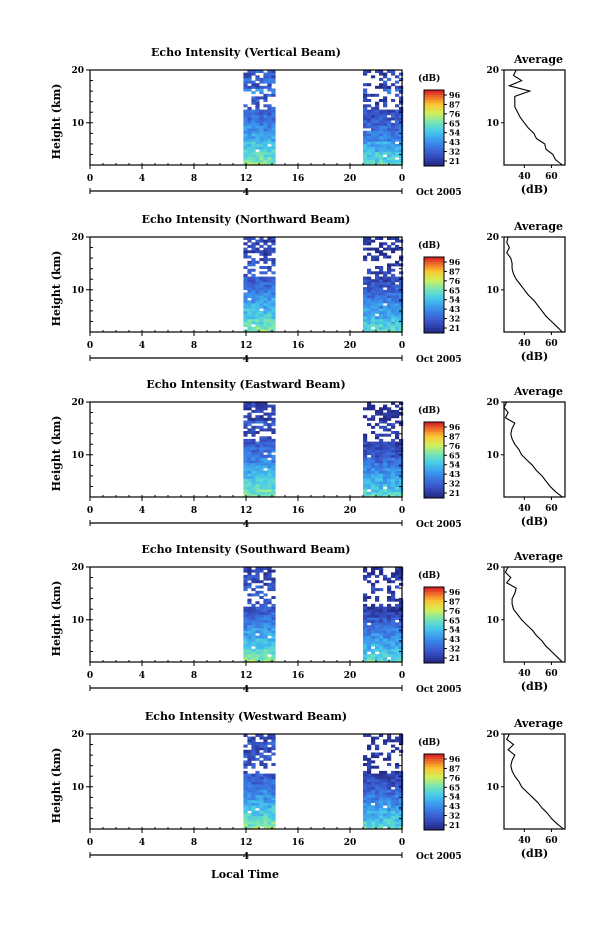 The image size is (616, 933). I want to click on colorbar-frame, so click(434, 460).